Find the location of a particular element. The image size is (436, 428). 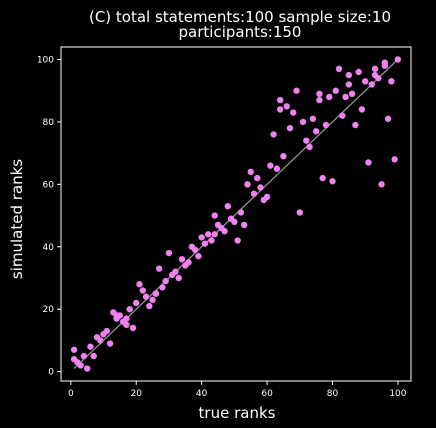

x-tick-label: 0 is located at coordinates (71, 394).